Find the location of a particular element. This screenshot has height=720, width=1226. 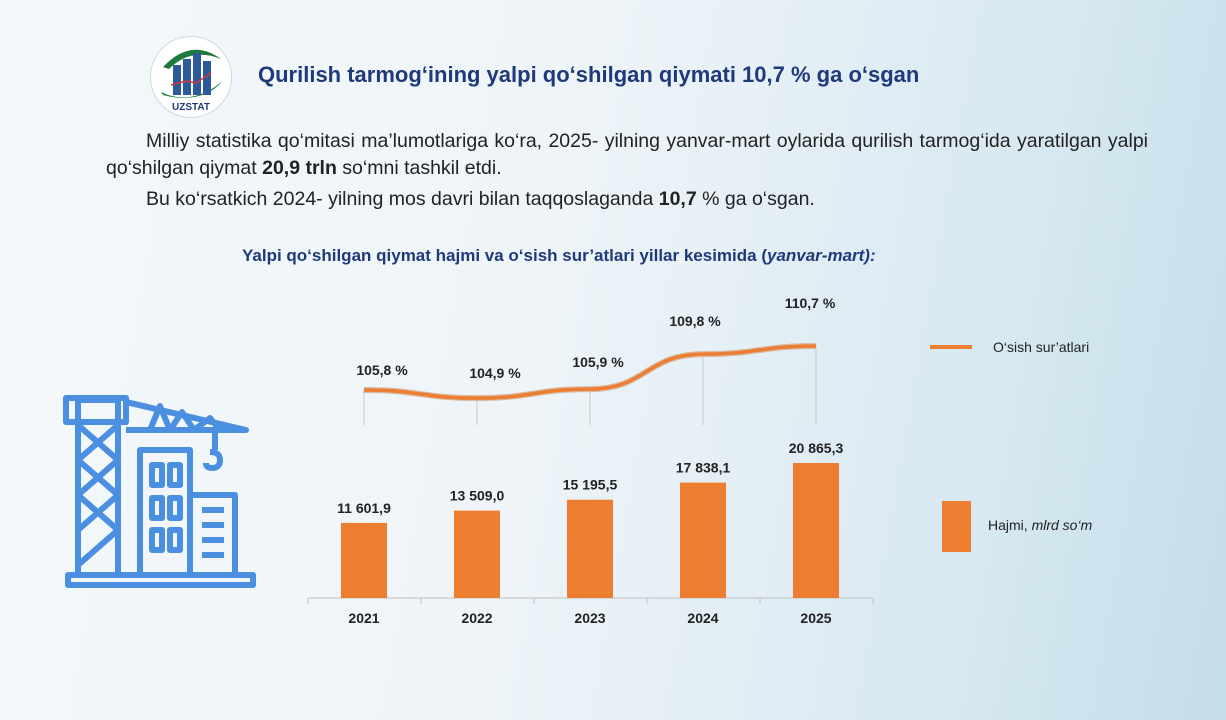

bar-2024 is located at coordinates (703, 540).